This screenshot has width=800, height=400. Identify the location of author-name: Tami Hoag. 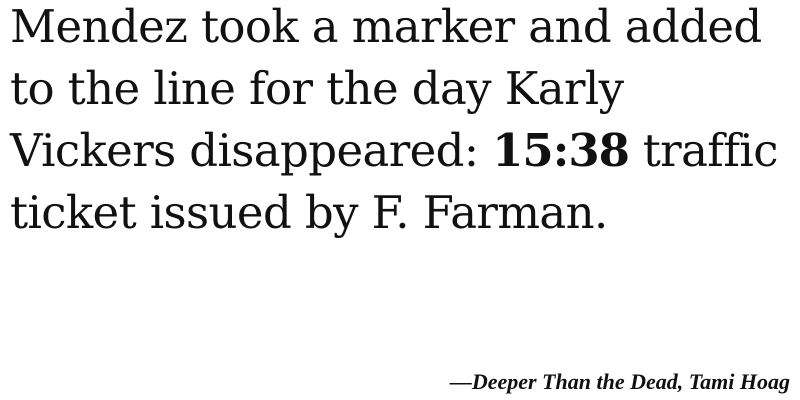
(739, 381).